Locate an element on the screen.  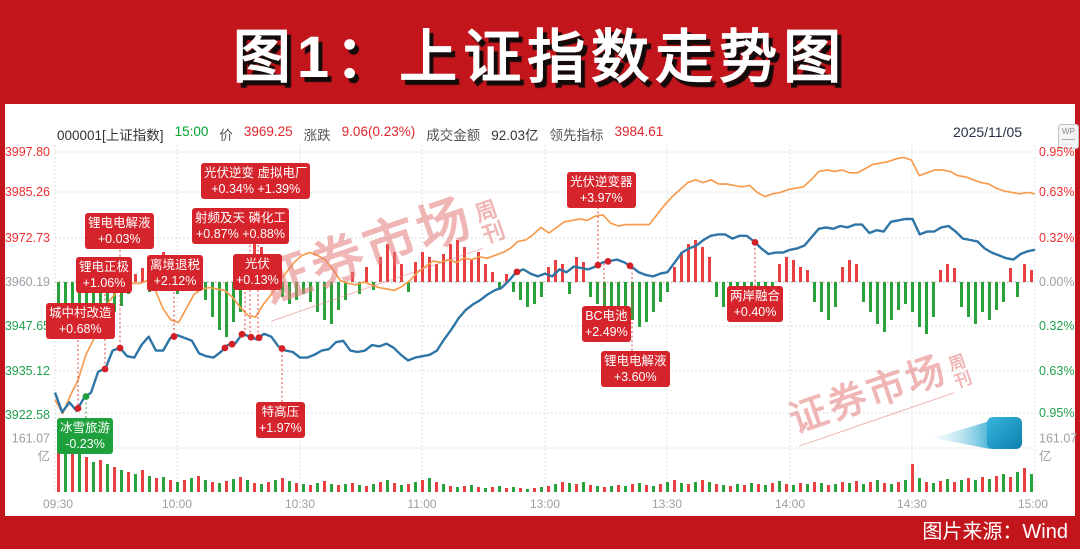
sector-tag: 光伏逆变 虚拟电厂 +0.34% +1.39% is located at coordinates (256, 181).